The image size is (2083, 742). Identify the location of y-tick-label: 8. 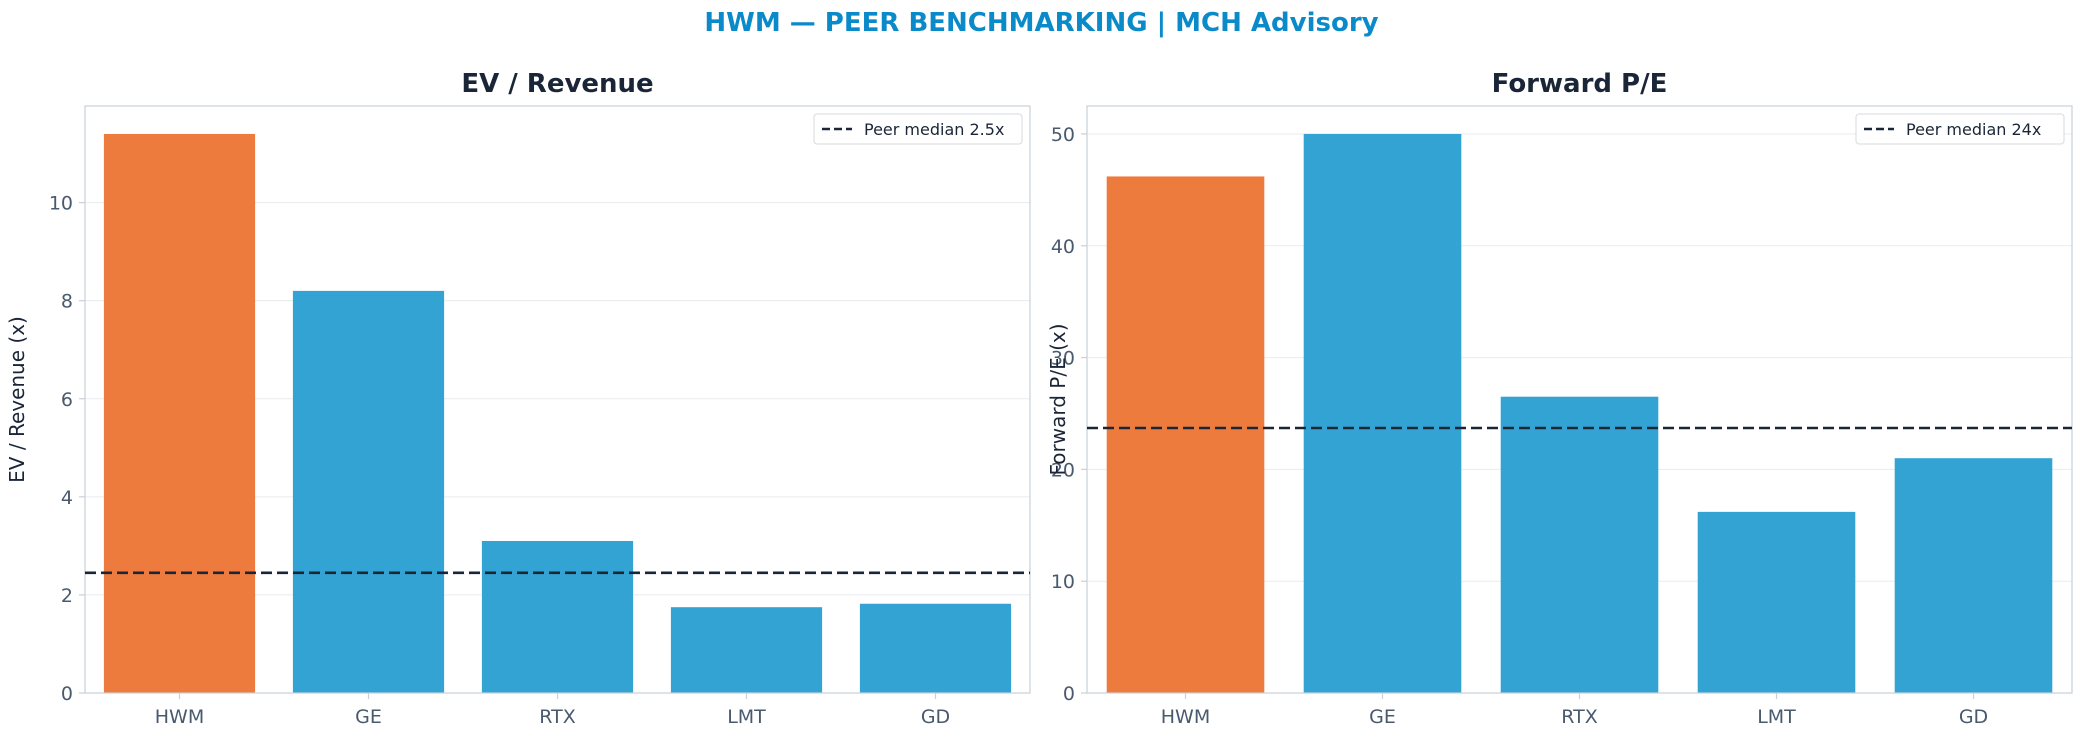
(67, 302).